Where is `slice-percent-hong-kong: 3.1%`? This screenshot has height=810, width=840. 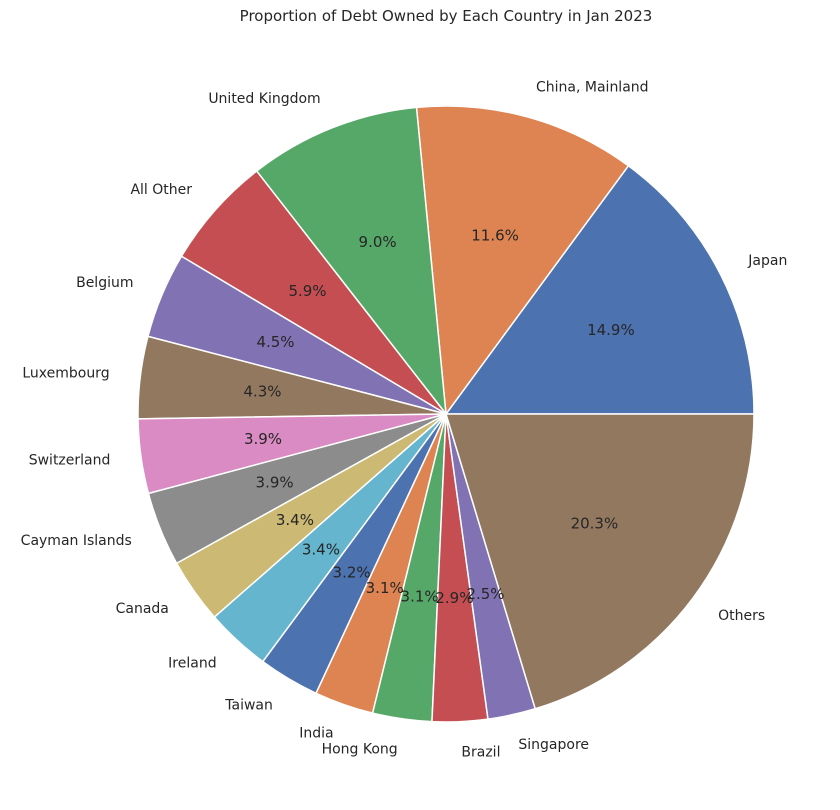 slice-percent-hong-kong: 3.1% is located at coordinates (420, 596).